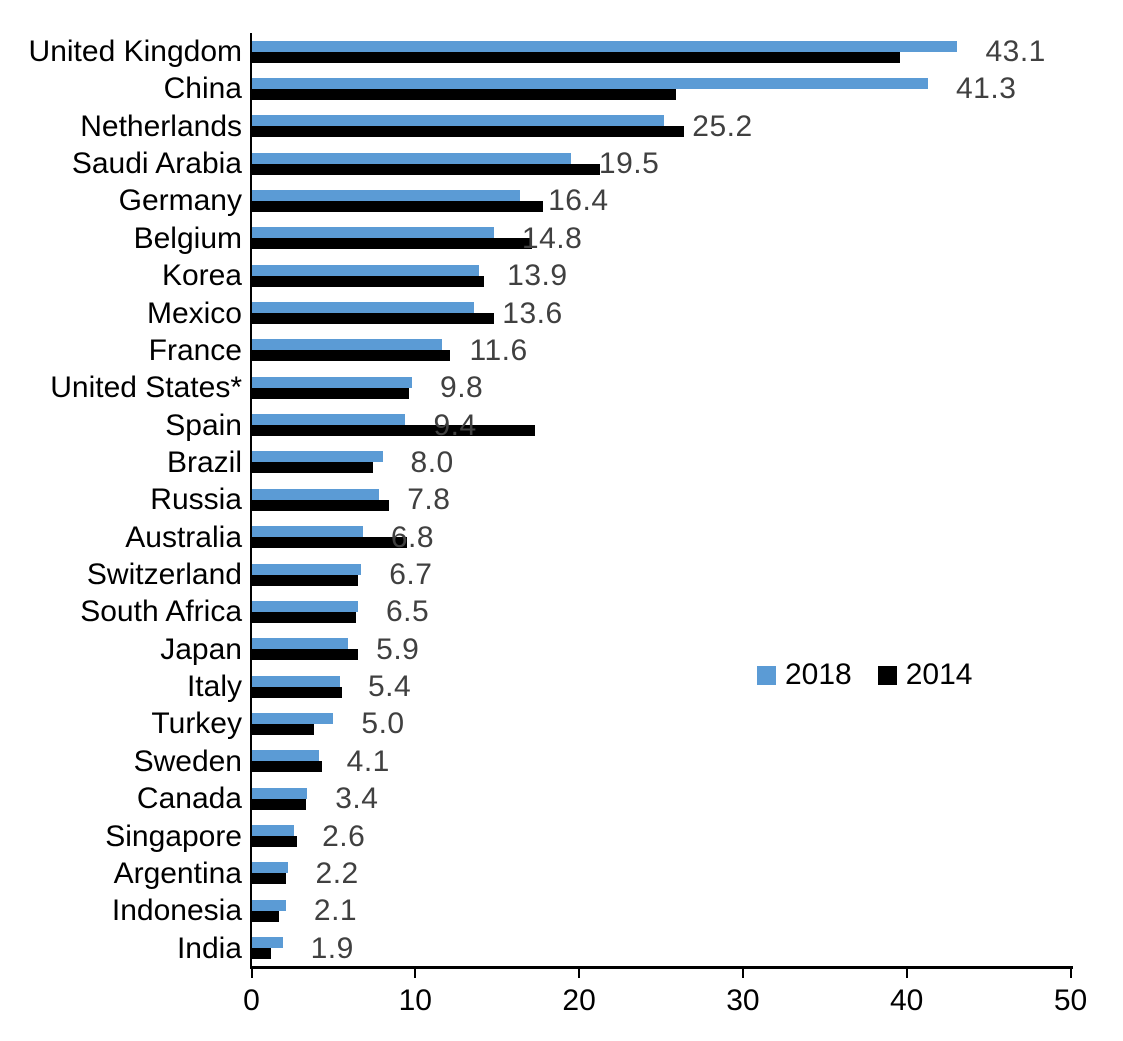 The height and width of the screenshot is (1041, 1123). What do you see at coordinates (135, 51) in the screenshot?
I see `category-label: United Kingdom` at bounding box center [135, 51].